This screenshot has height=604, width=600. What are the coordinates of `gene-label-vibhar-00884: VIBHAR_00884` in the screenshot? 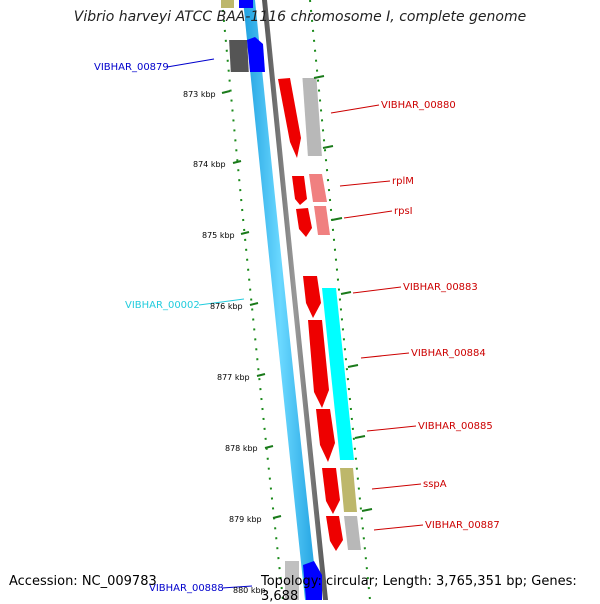 It's located at (448, 353).